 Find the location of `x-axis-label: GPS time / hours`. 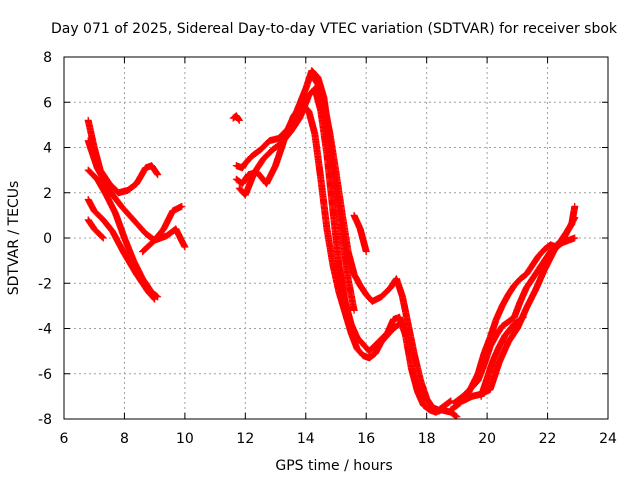

x-axis-label: GPS time / hours is located at coordinates (333, 466).